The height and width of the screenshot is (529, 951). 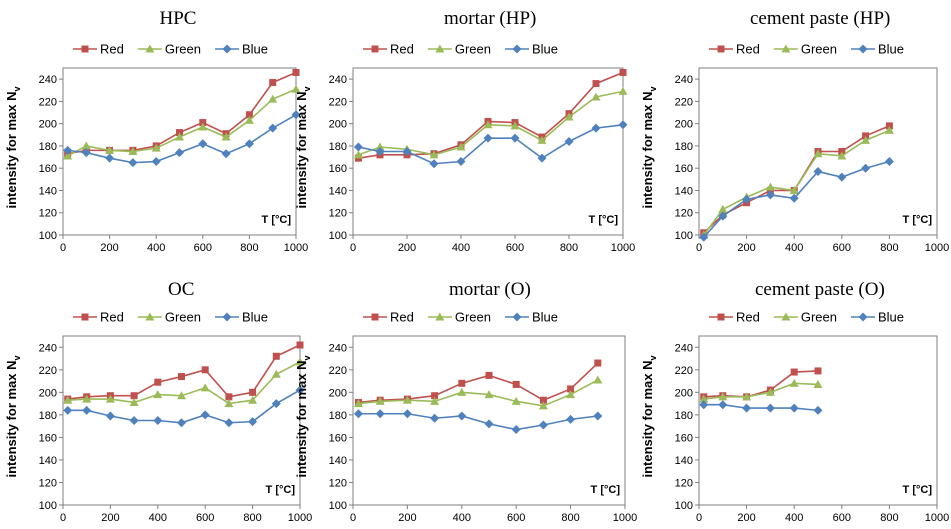 What do you see at coordinates (48, 416) in the screenshot?
I see `y-tick-label: 180` at bounding box center [48, 416].